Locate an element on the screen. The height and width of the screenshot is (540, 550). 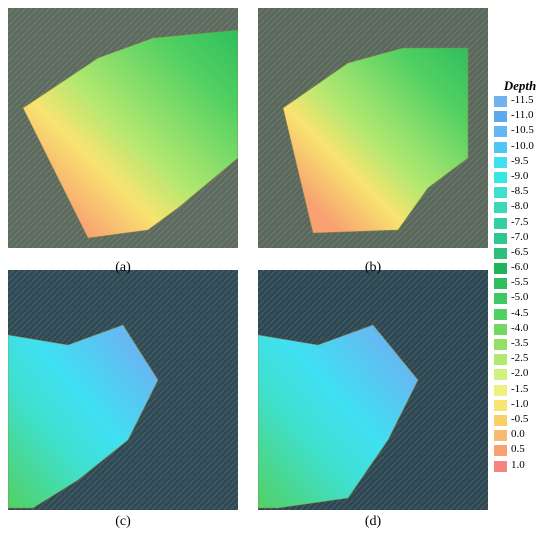
legend-label: -11.5 is located at coordinates (522, 100).